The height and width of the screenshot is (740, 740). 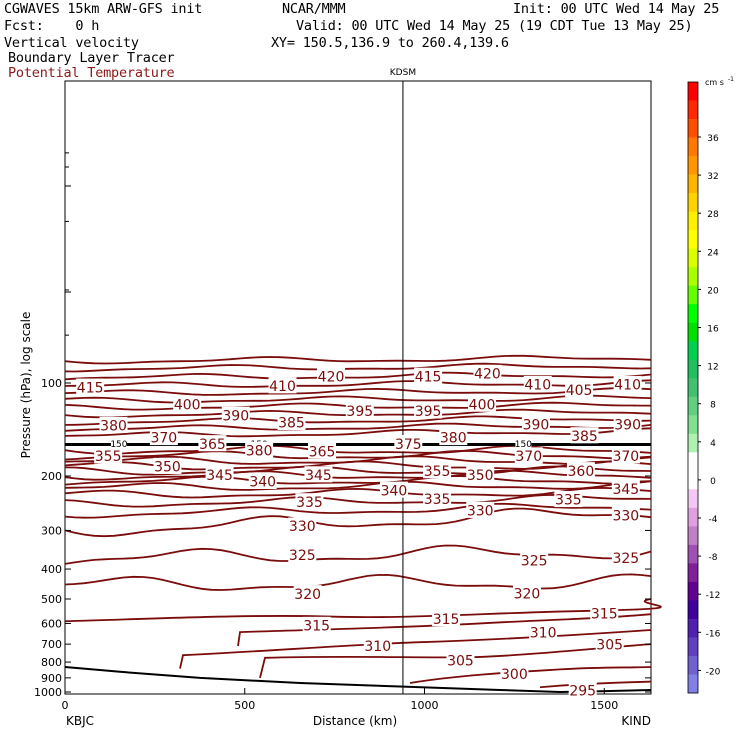 I want to click on contour-label: 420, so click(x=487, y=375).